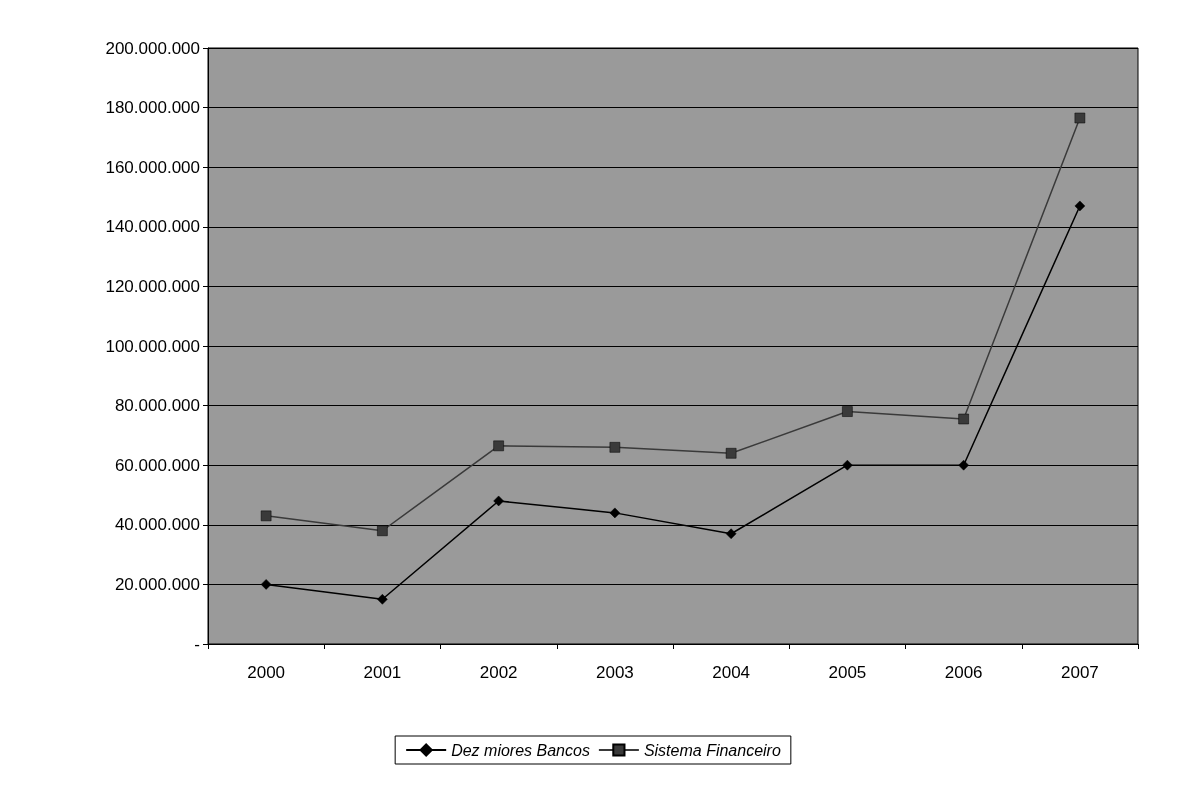 The image size is (1190, 786). What do you see at coordinates (197, 644) in the screenshot?
I see `y-tick-label: -` at bounding box center [197, 644].